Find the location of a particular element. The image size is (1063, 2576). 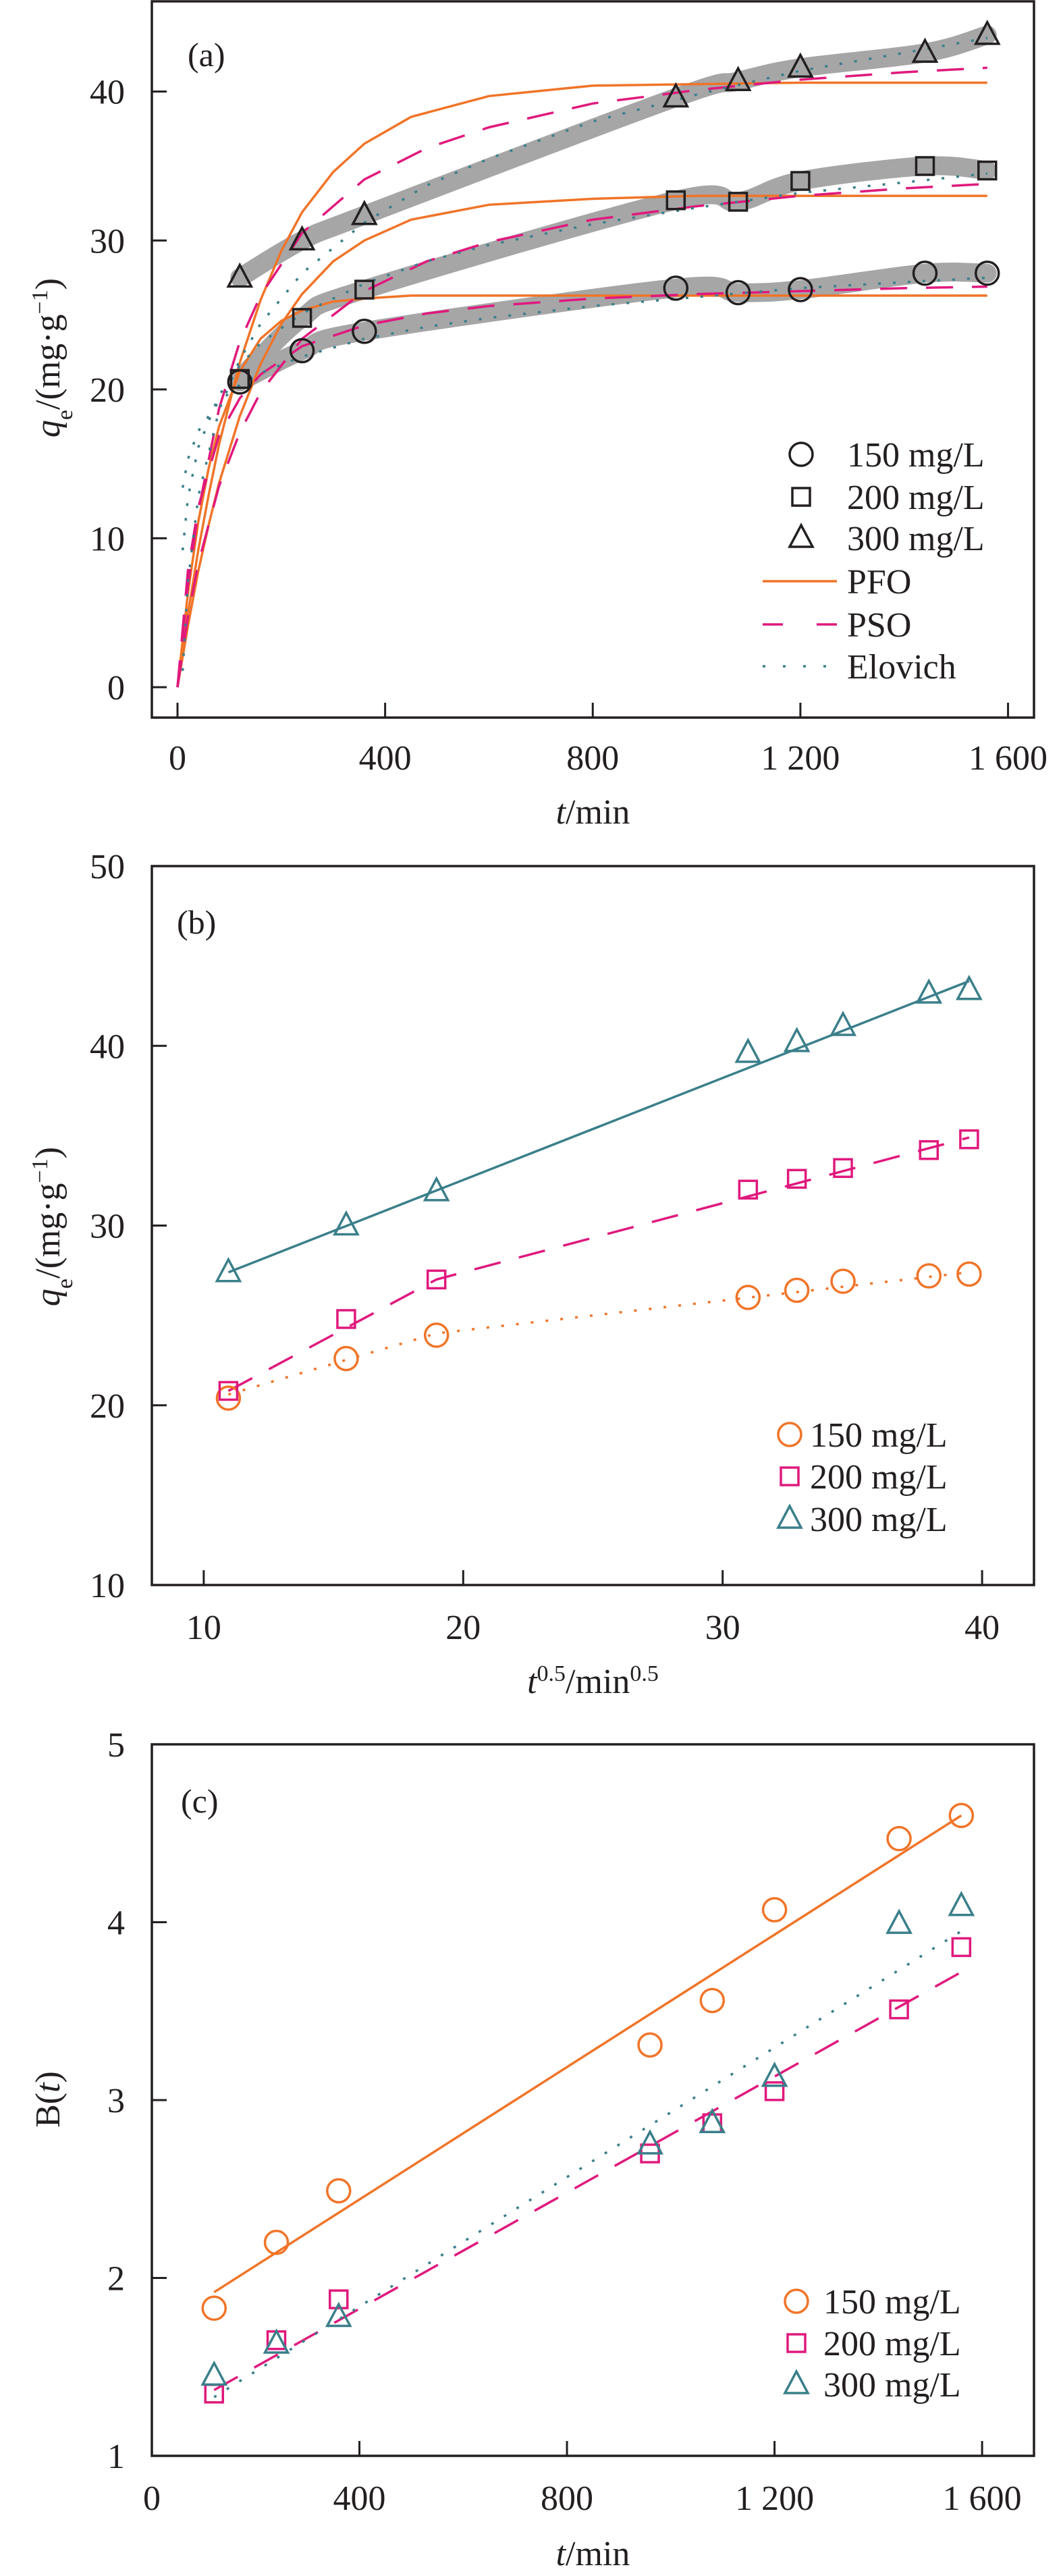

y-tick-label: 0 is located at coordinates (116, 688).